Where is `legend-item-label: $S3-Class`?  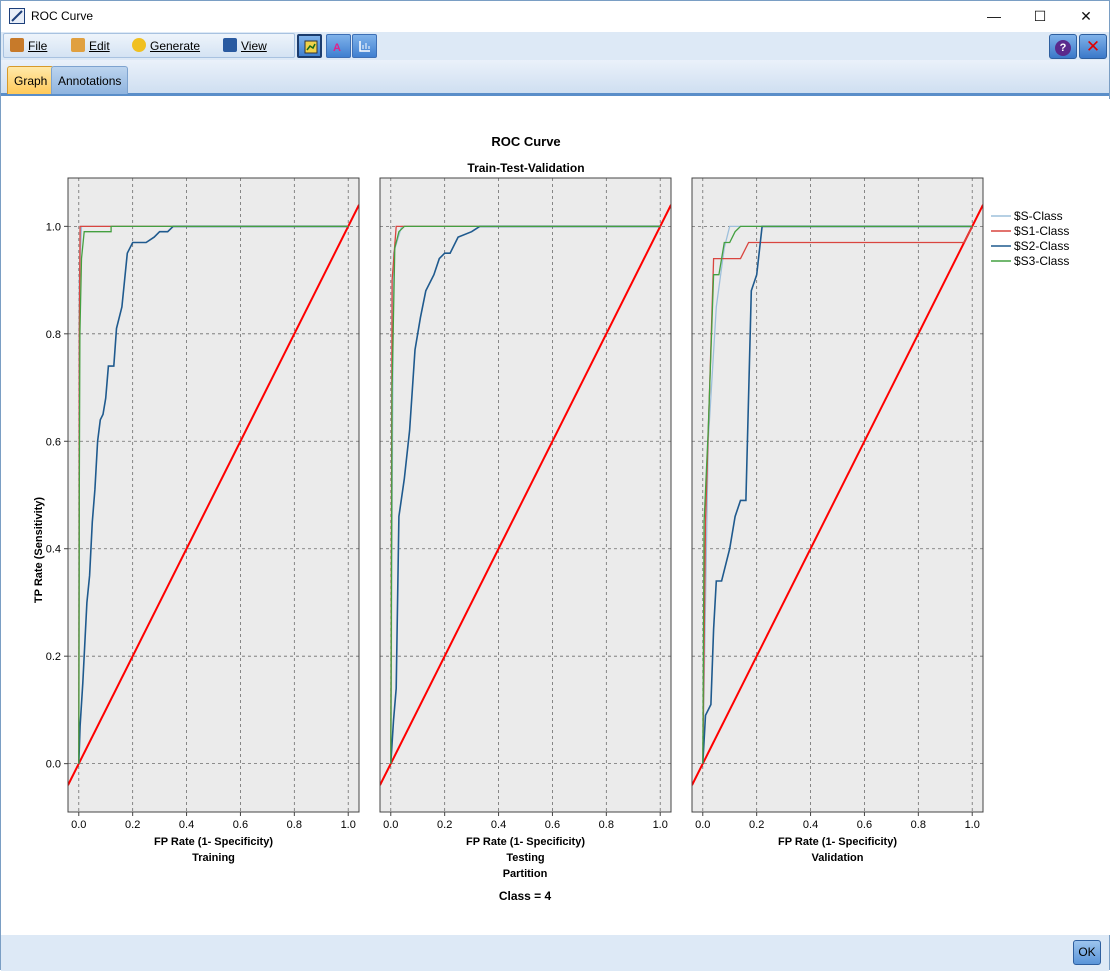 legend-item-label: $S3-Class is located at coordinates (1041, 261).